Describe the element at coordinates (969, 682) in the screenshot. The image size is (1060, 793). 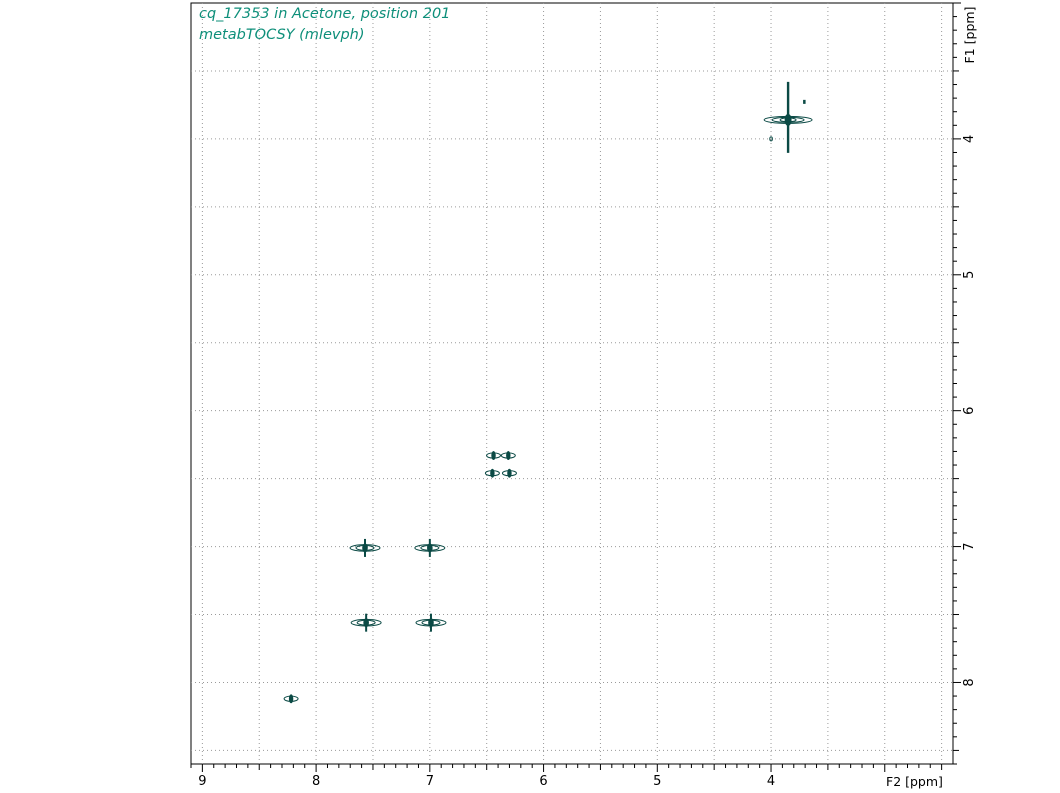
I see `y-tick-label: 8` at that location.